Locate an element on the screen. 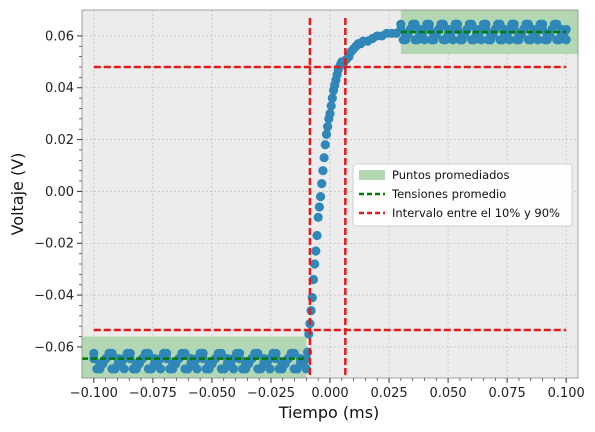  data-point-high is located at coordinates (566, 39).